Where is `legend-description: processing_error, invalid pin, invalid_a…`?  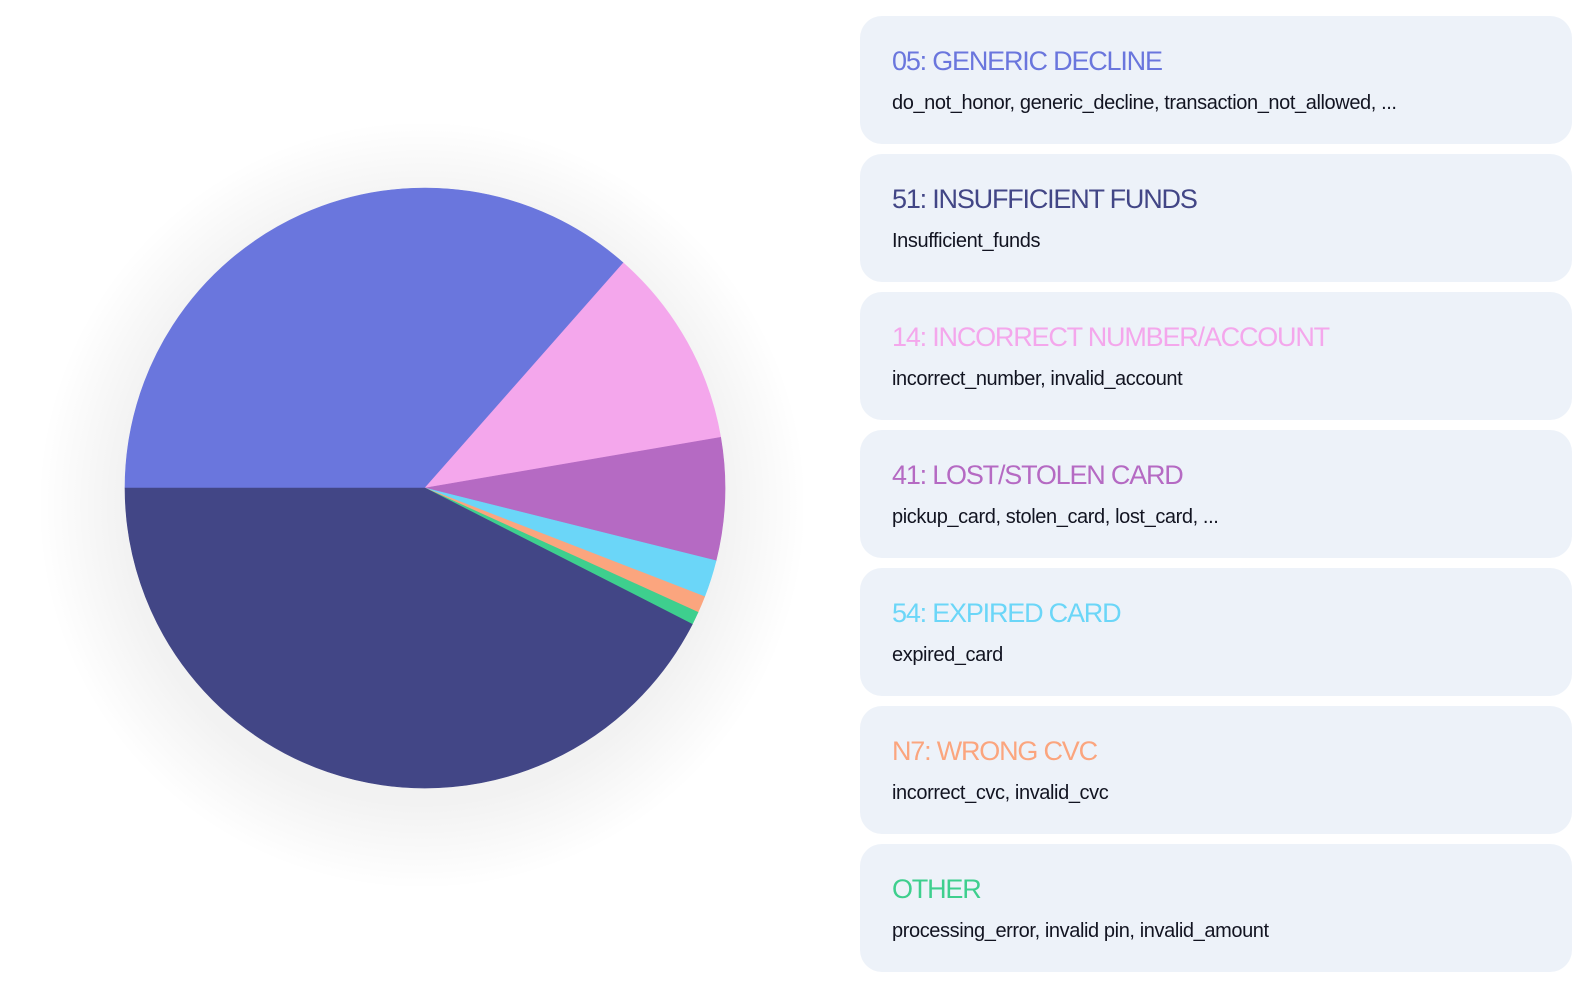
legend-description: processing_error, invalid pin, invalid_a… is located at coordinates (1080, 931).